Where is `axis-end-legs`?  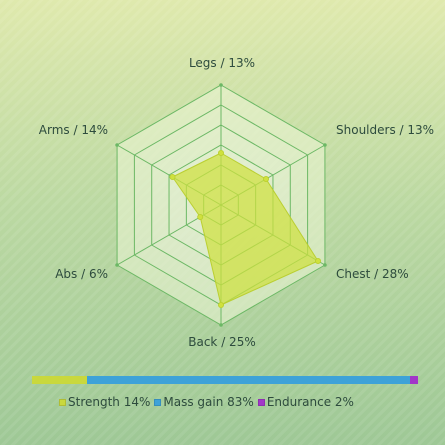 axis-end-legs is located at coordinates (221, 85).